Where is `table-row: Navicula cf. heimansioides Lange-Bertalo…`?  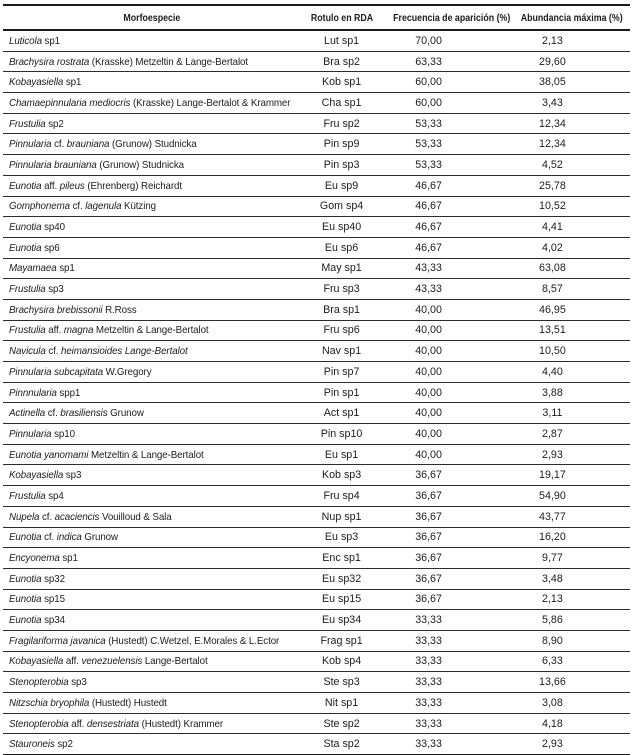
table-row: Navicula cf. heimansioides Lange-Bertalo… is located at coordinates (316, 351).